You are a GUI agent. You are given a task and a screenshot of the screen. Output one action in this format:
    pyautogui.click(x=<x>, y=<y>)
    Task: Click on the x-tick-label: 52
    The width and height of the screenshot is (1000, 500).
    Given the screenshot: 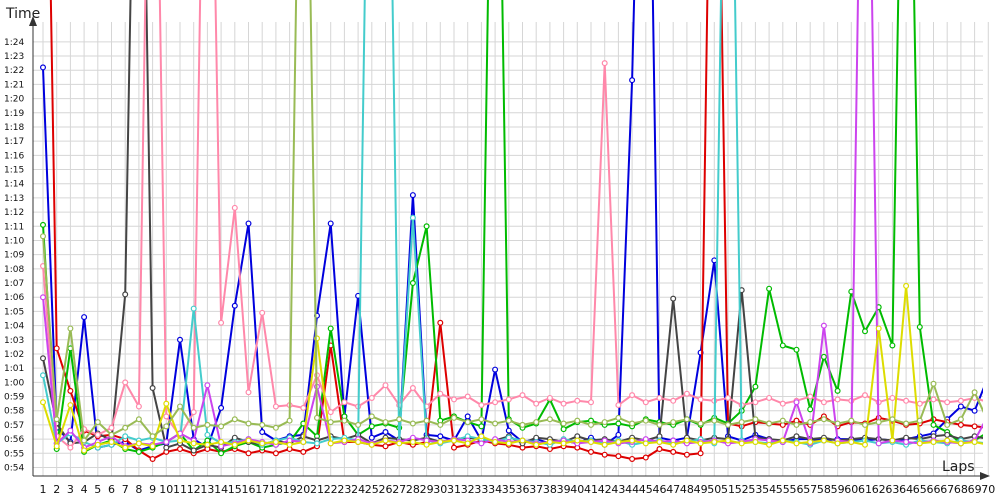 What is the action you would take?
    pyautogui.click(x=742, y=489)
    